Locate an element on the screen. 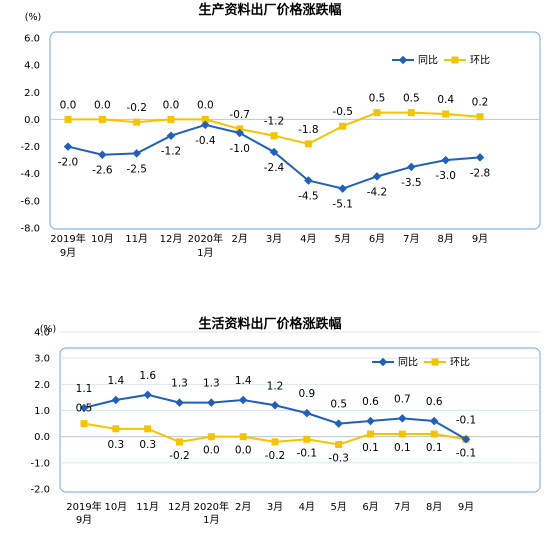 This screenshot has width=550, height=544. data-label-yoy: -4.2 is located at coordinates (377, 192).